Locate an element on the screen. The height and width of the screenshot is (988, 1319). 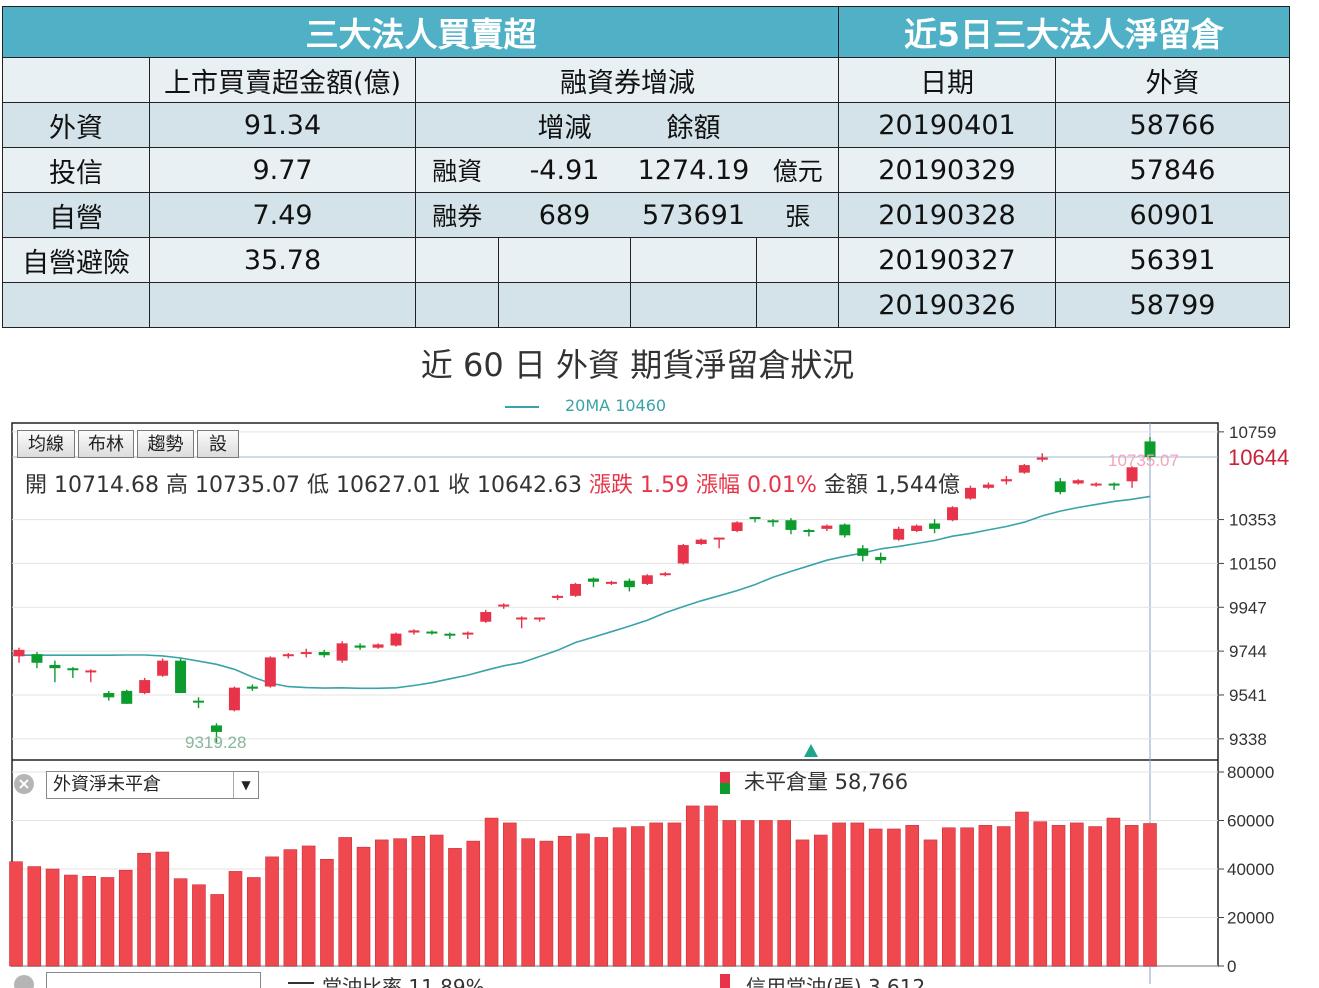
row-label: 投信 is located at coordinates (76, 170).